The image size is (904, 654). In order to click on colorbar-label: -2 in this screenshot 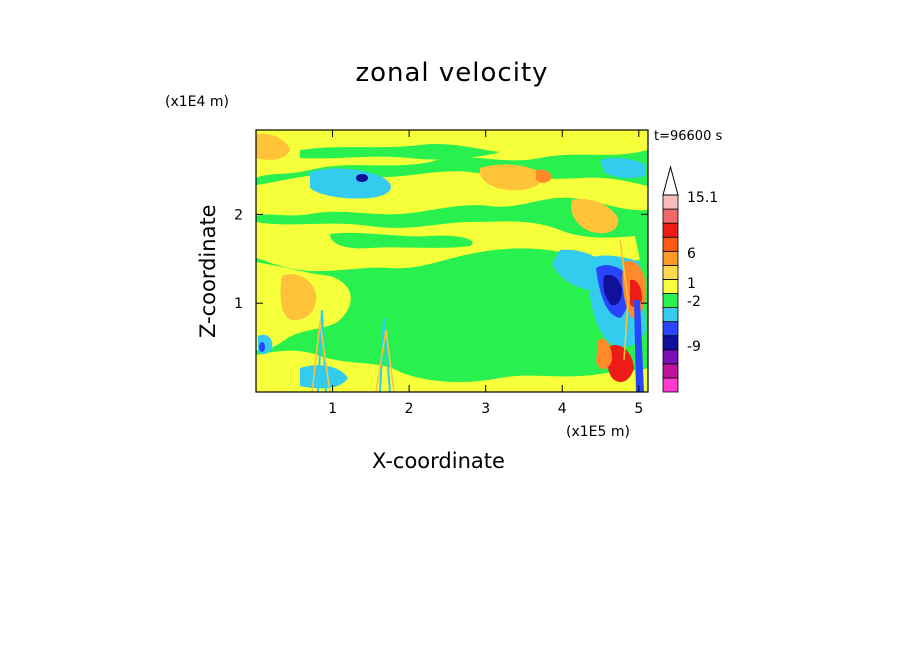, I will do `click(694, 302)`.